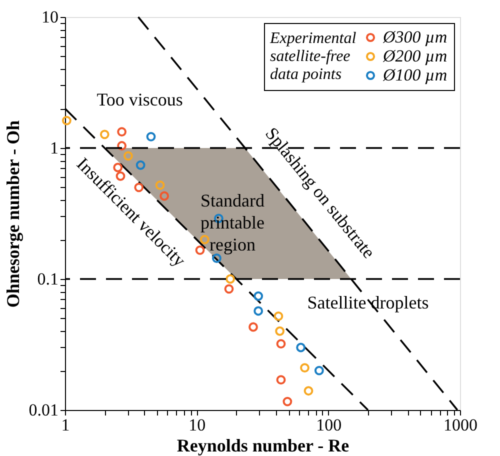  I want to click on x-tick-label: 100, so click(329, 425).